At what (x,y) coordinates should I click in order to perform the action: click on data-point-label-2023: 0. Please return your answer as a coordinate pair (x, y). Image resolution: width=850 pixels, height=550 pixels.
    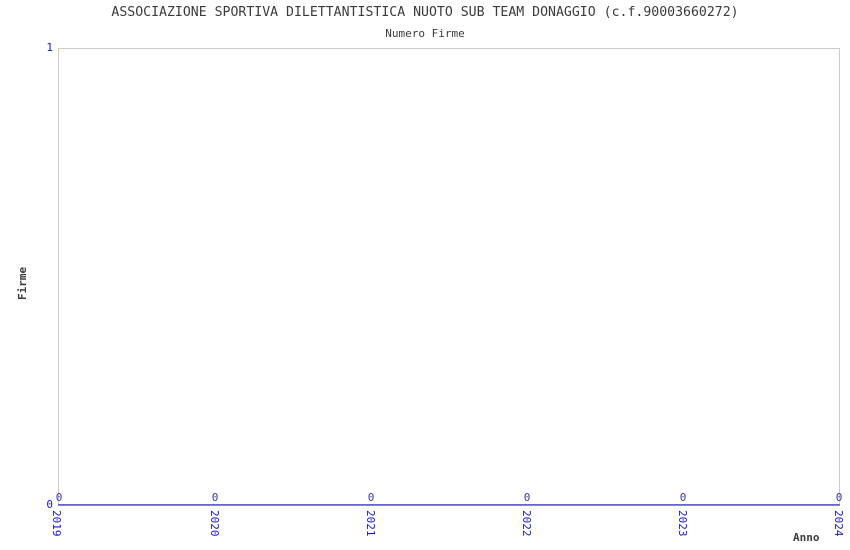
    Looking at the image, I should click on (683, 497).